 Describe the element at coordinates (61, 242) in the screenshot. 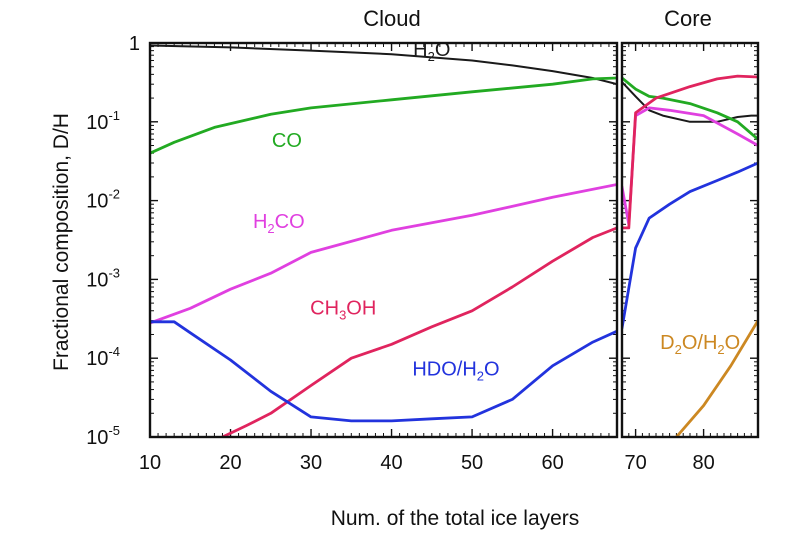

I see `y-axis-label: Fractional composition, D/H` at that location.